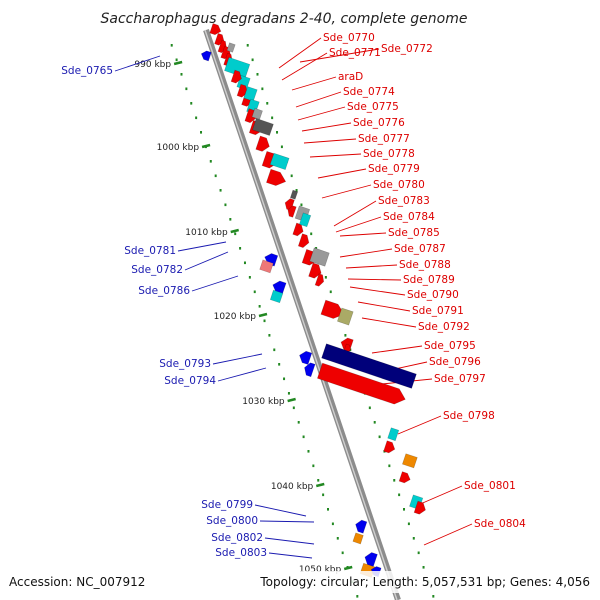 This screenshot has height=600, width=600. Describe the element at coordinates (77, 582) in the screenshot. I see `accession-text: Accession: NC_007912` at that location.